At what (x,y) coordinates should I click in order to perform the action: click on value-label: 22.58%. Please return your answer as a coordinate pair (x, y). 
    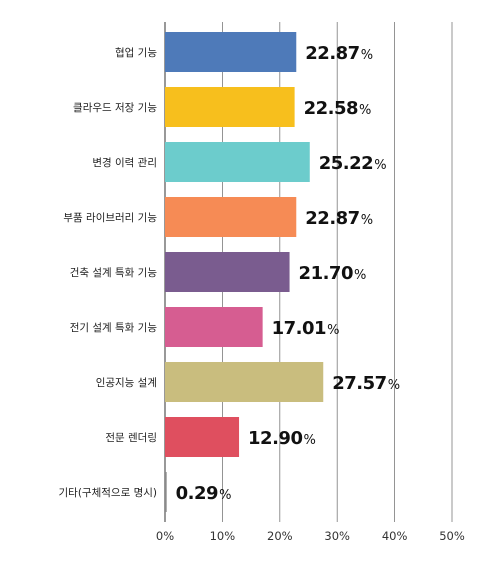
    Looking at the image, I should click on (338, 108).